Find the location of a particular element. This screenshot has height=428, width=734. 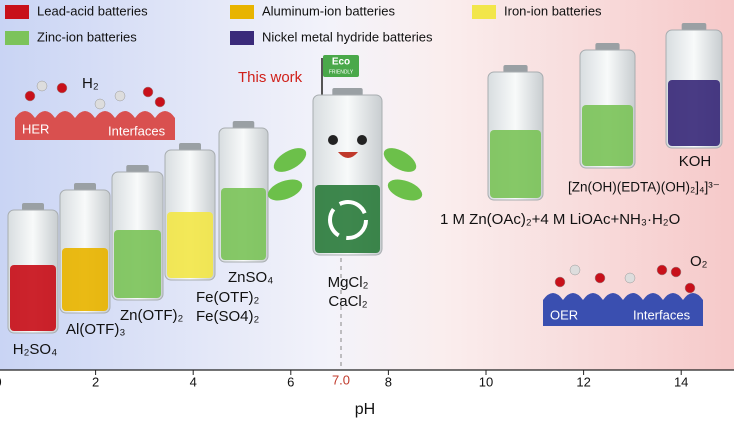

oer-label: OER is located at coordinates (564, 314).